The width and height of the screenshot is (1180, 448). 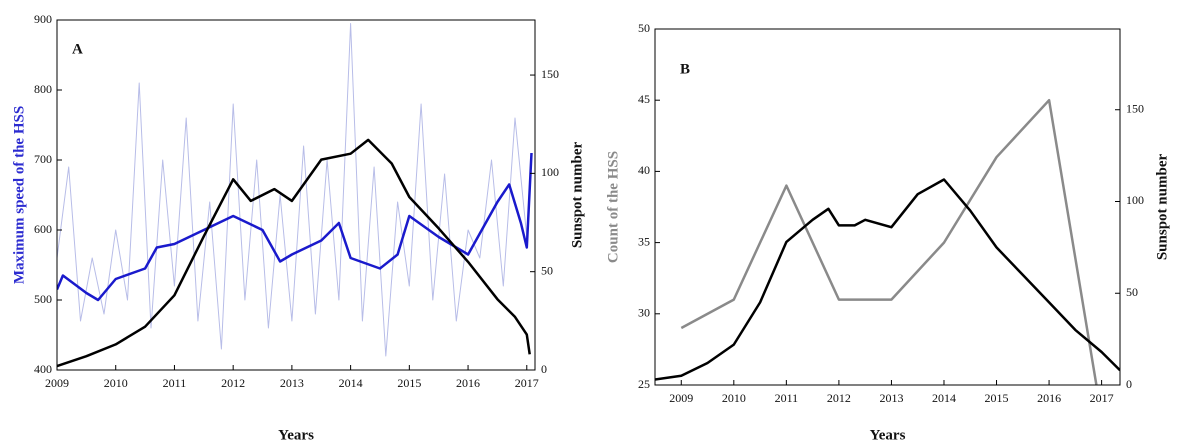 I want to click on y-tick-label: 45, so click(x=644, y=99).